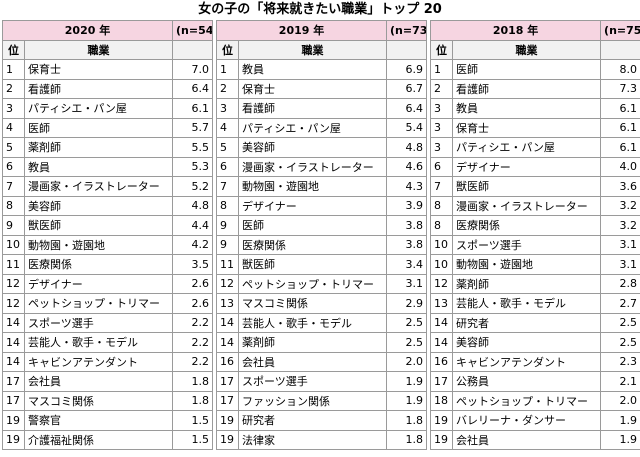  I want to click on rank: 8, so click(442, 225).